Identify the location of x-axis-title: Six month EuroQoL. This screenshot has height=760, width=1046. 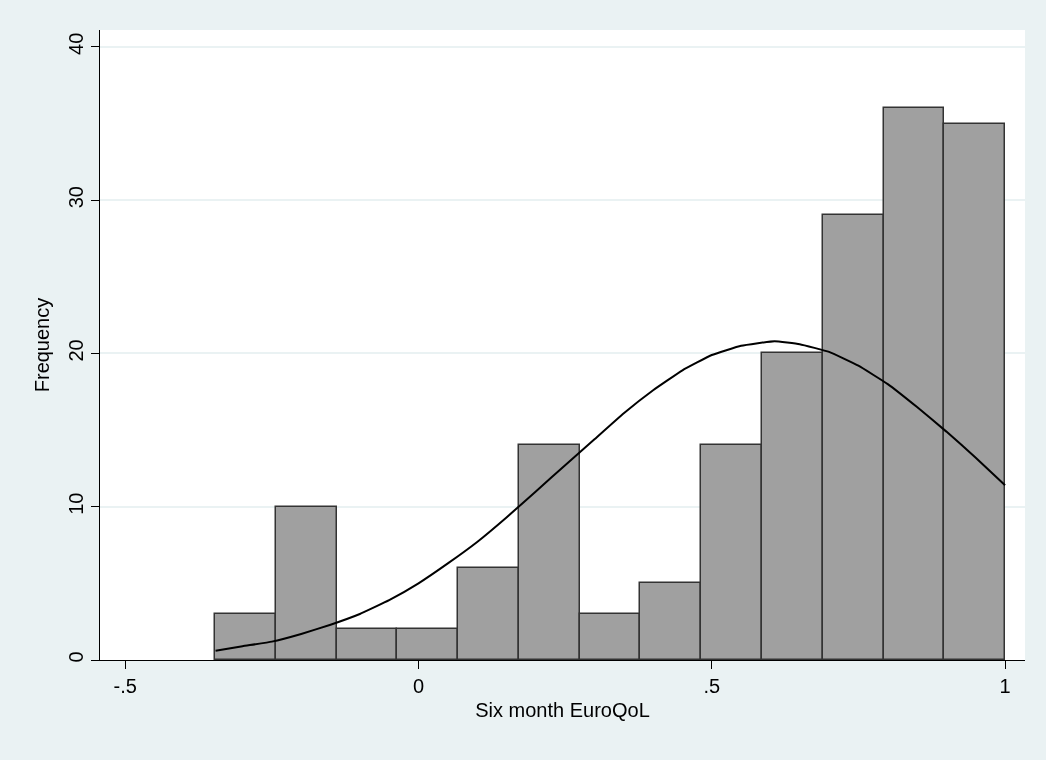
(562, 709).